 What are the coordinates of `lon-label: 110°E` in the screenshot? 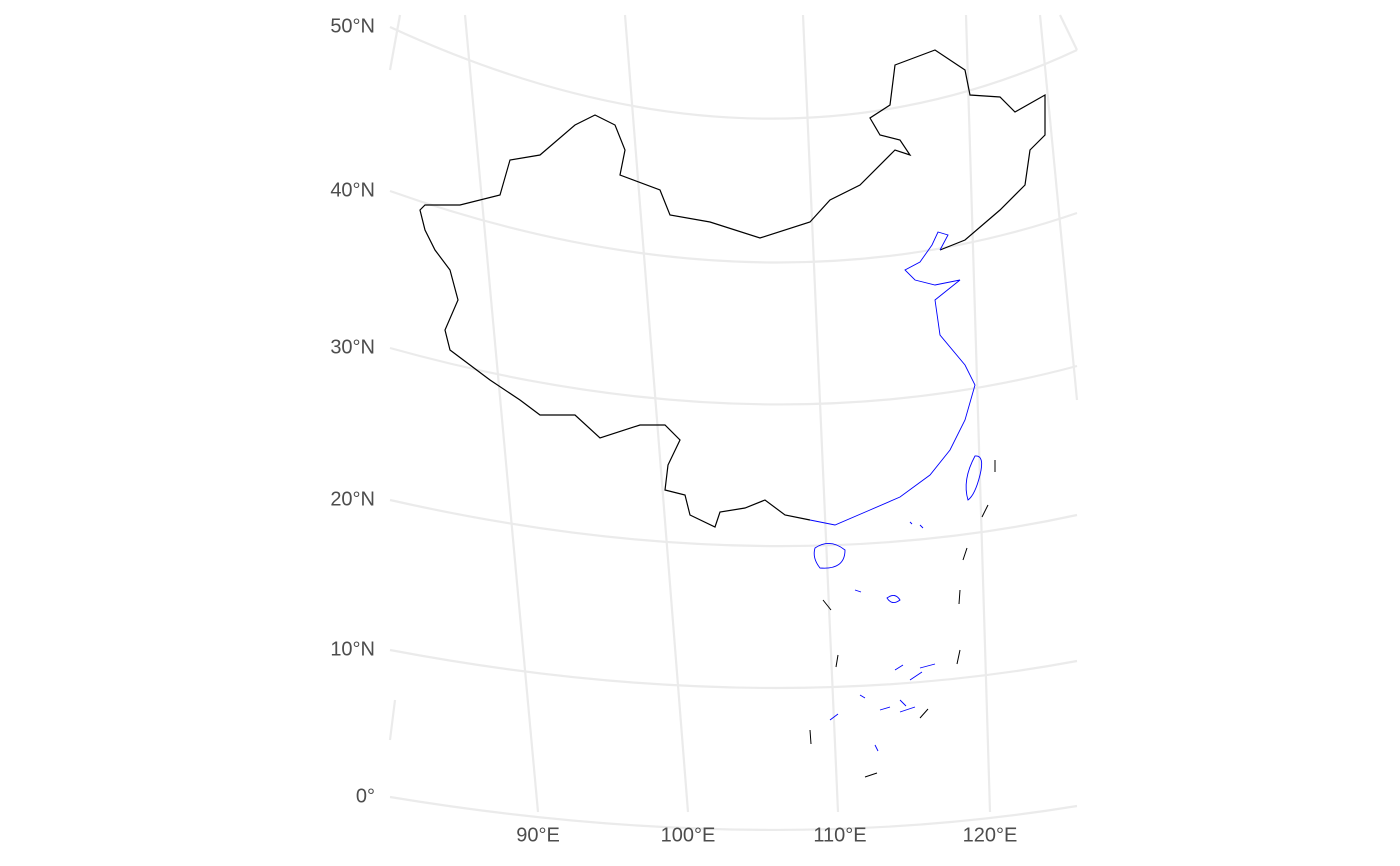 It's located at (839, 835).